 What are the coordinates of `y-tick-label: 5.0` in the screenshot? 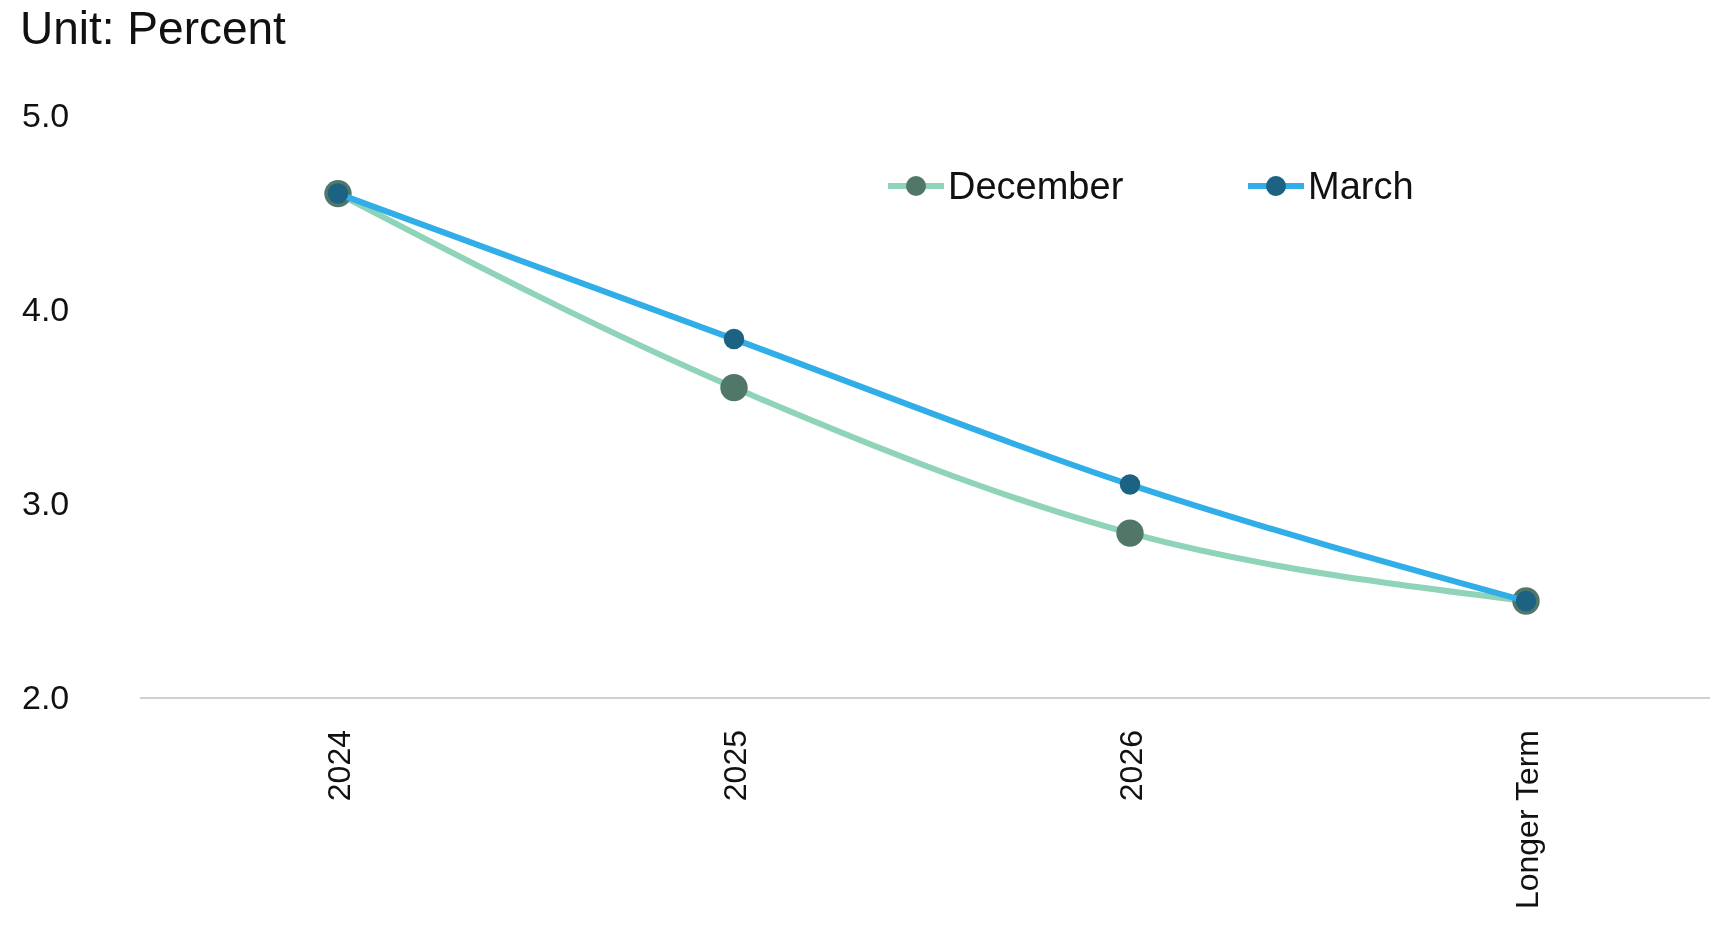 It's located at (46, 115).